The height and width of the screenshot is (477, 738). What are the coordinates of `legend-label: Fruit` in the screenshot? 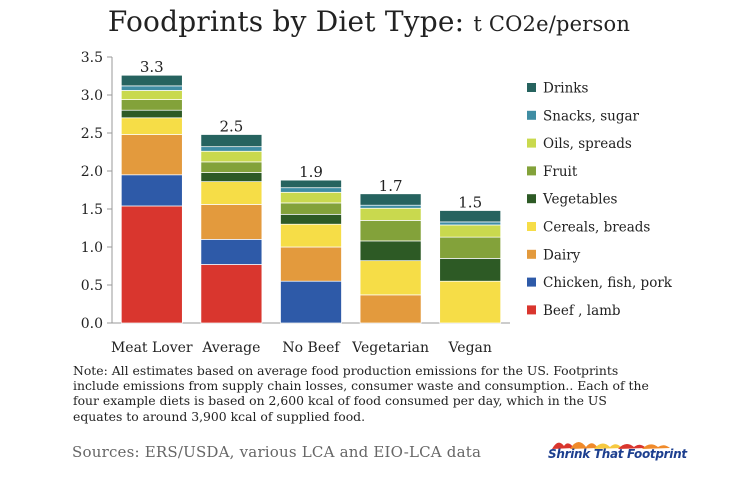 It's located at (560, 172).